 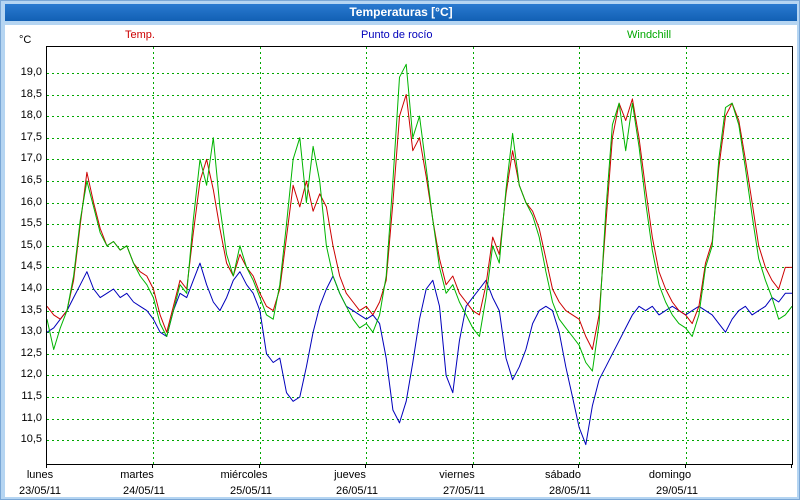 What do you see at coordinates (143, 491) in the screenshot?
I see `x-axis-day-date: 24/05/11` at bounding box center [143, 491].